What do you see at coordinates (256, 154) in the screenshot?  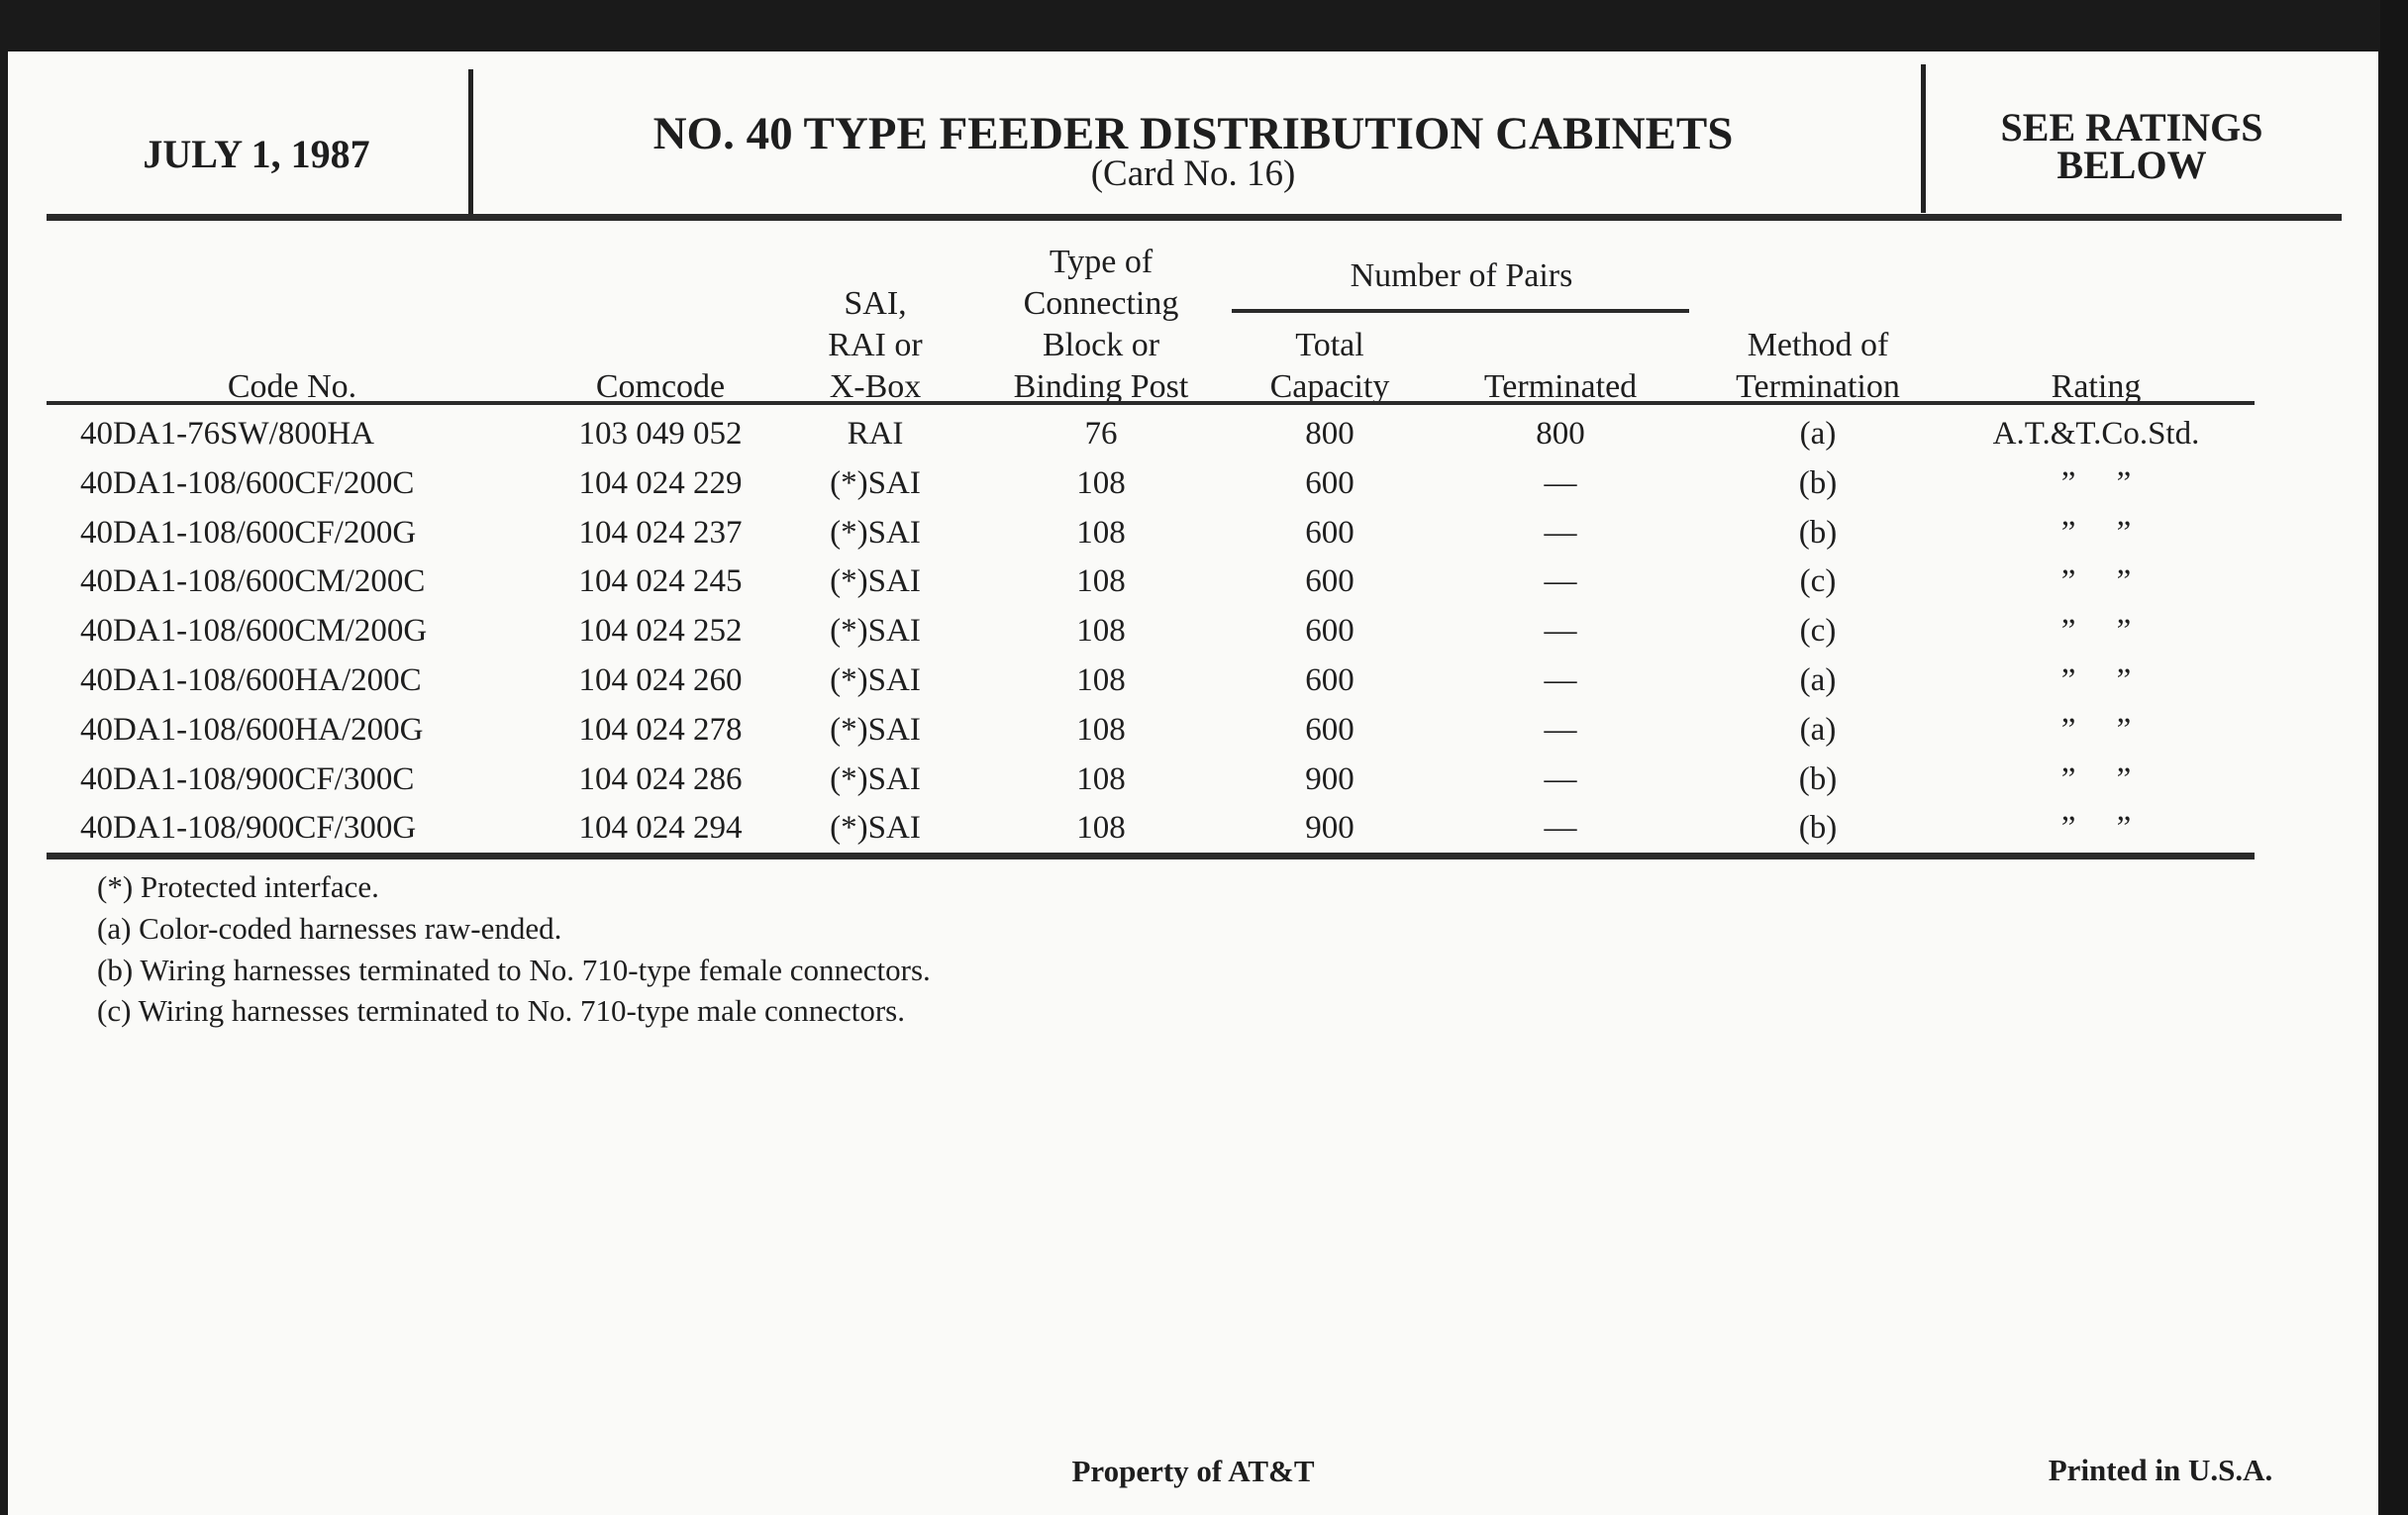 I see `card-date: JULY 1, 1987` at bounding box center [256, 154].